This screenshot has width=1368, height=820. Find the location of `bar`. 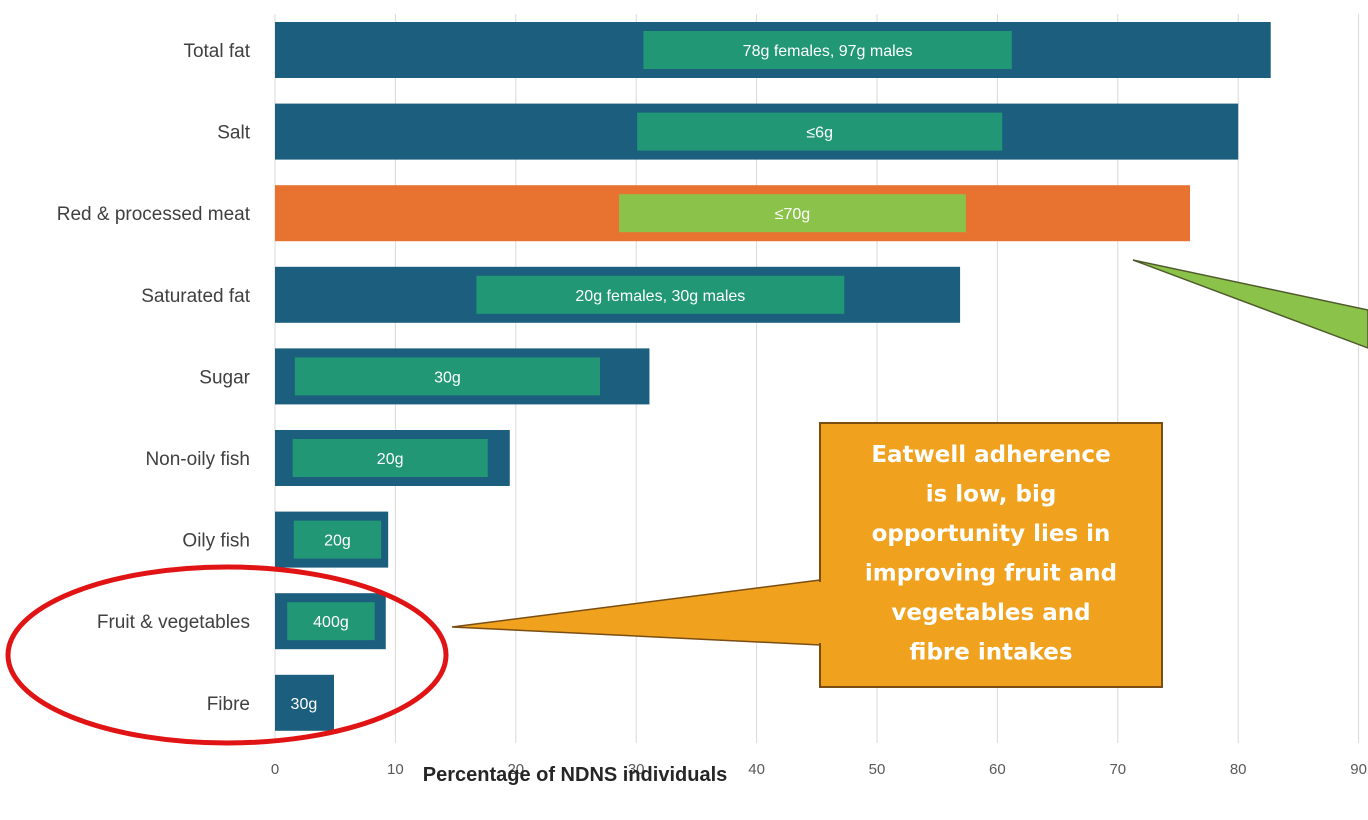

bar is located at coordinates (304, 702).